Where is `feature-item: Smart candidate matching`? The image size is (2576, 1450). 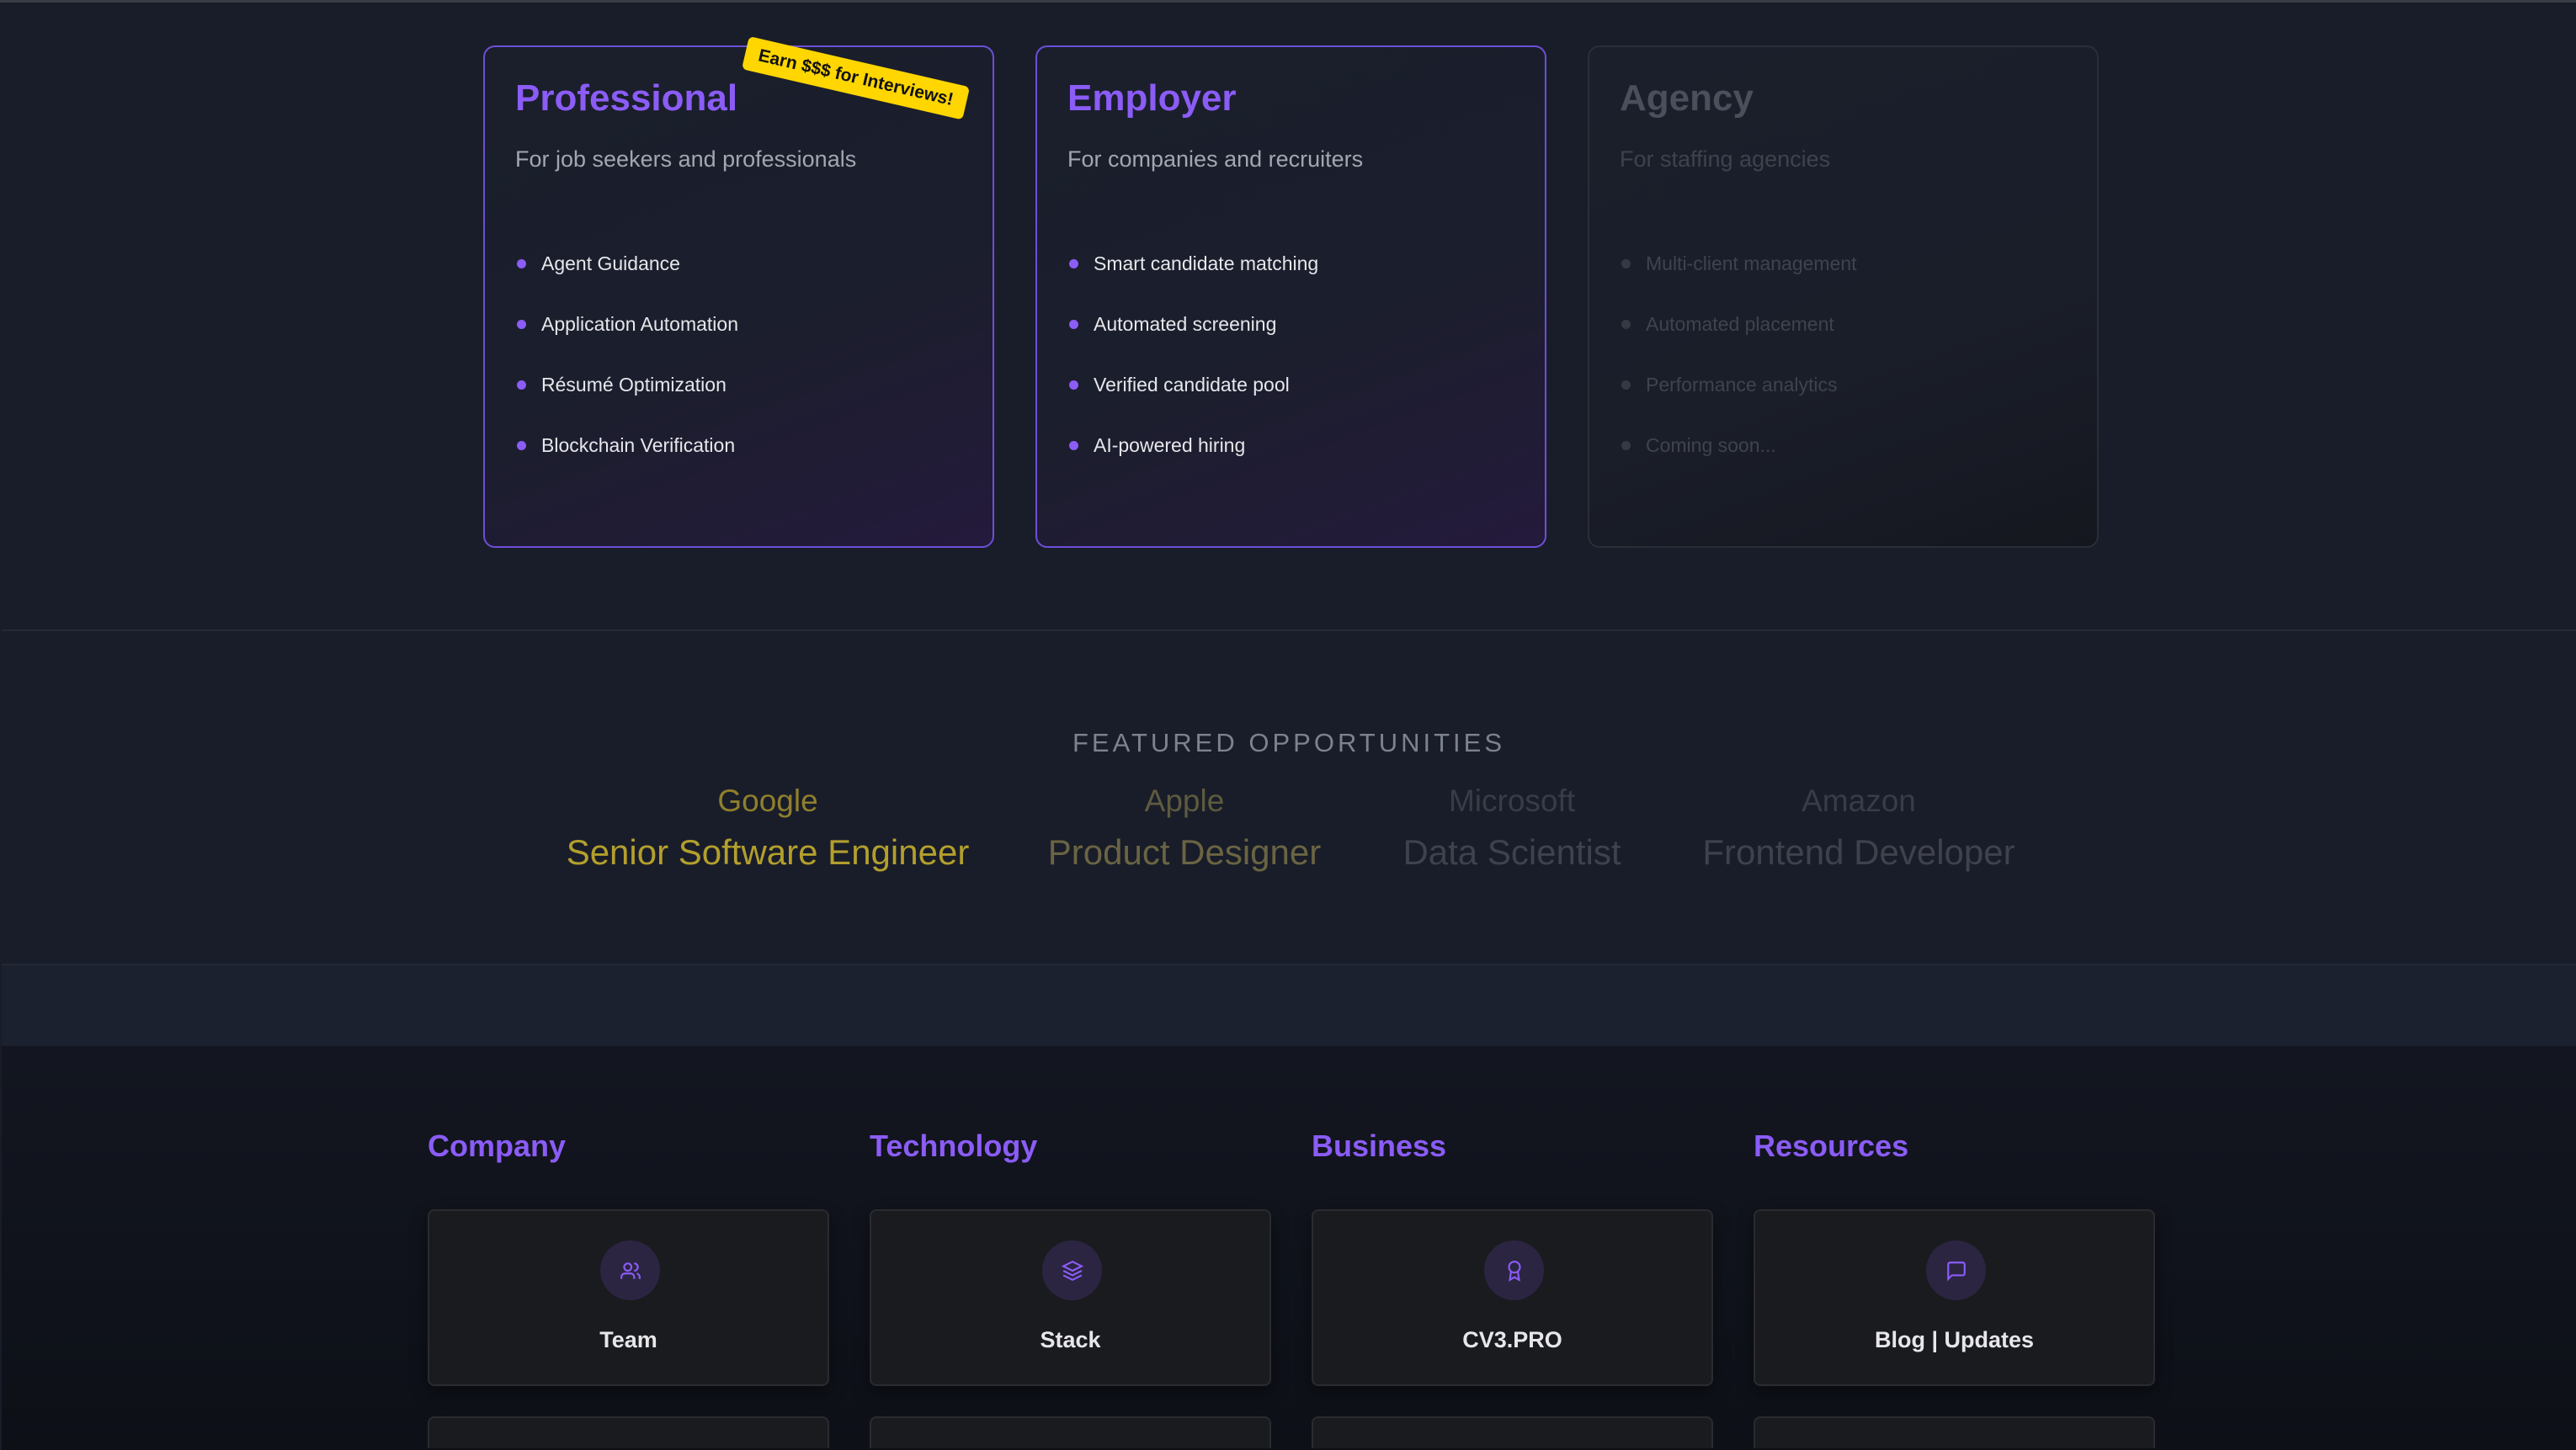 feature-item: Smart candidate matching is located at coordinates (1193, 282).